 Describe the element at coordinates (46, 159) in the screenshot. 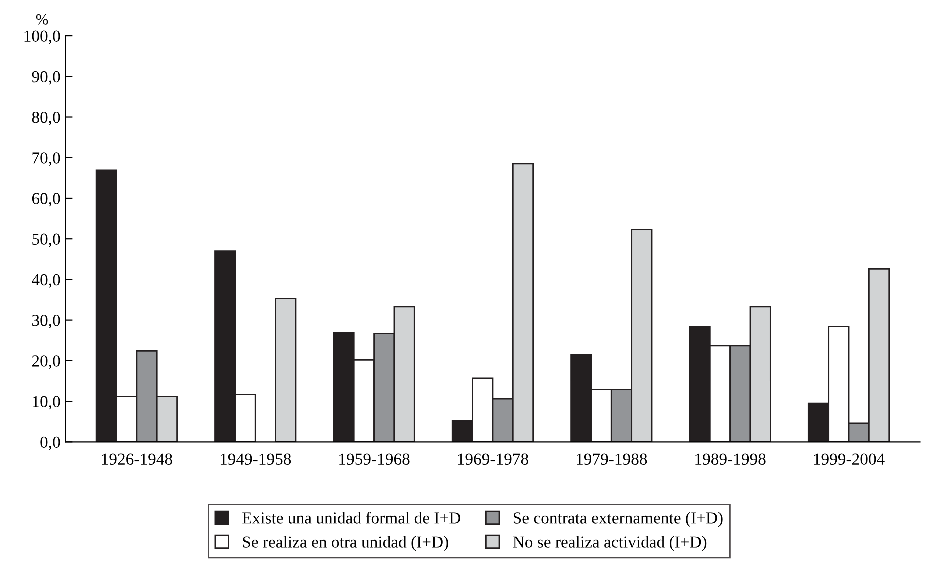

I see `y-tick-label: 70,0` at that location.